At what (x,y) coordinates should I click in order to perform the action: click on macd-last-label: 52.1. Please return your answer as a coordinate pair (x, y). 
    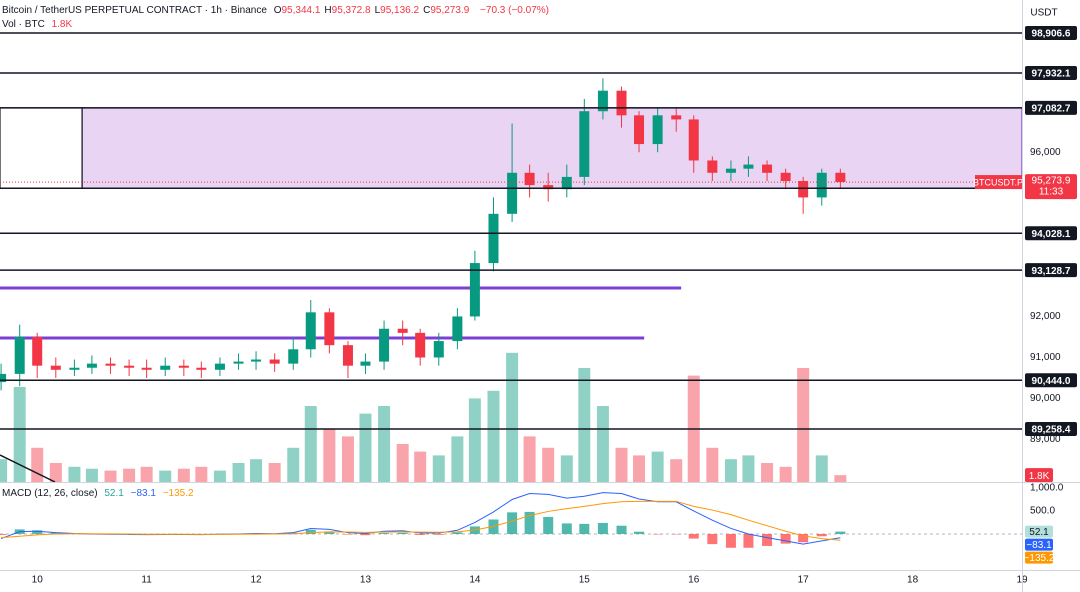
    Looking at the image, I should click on (1039, 532).